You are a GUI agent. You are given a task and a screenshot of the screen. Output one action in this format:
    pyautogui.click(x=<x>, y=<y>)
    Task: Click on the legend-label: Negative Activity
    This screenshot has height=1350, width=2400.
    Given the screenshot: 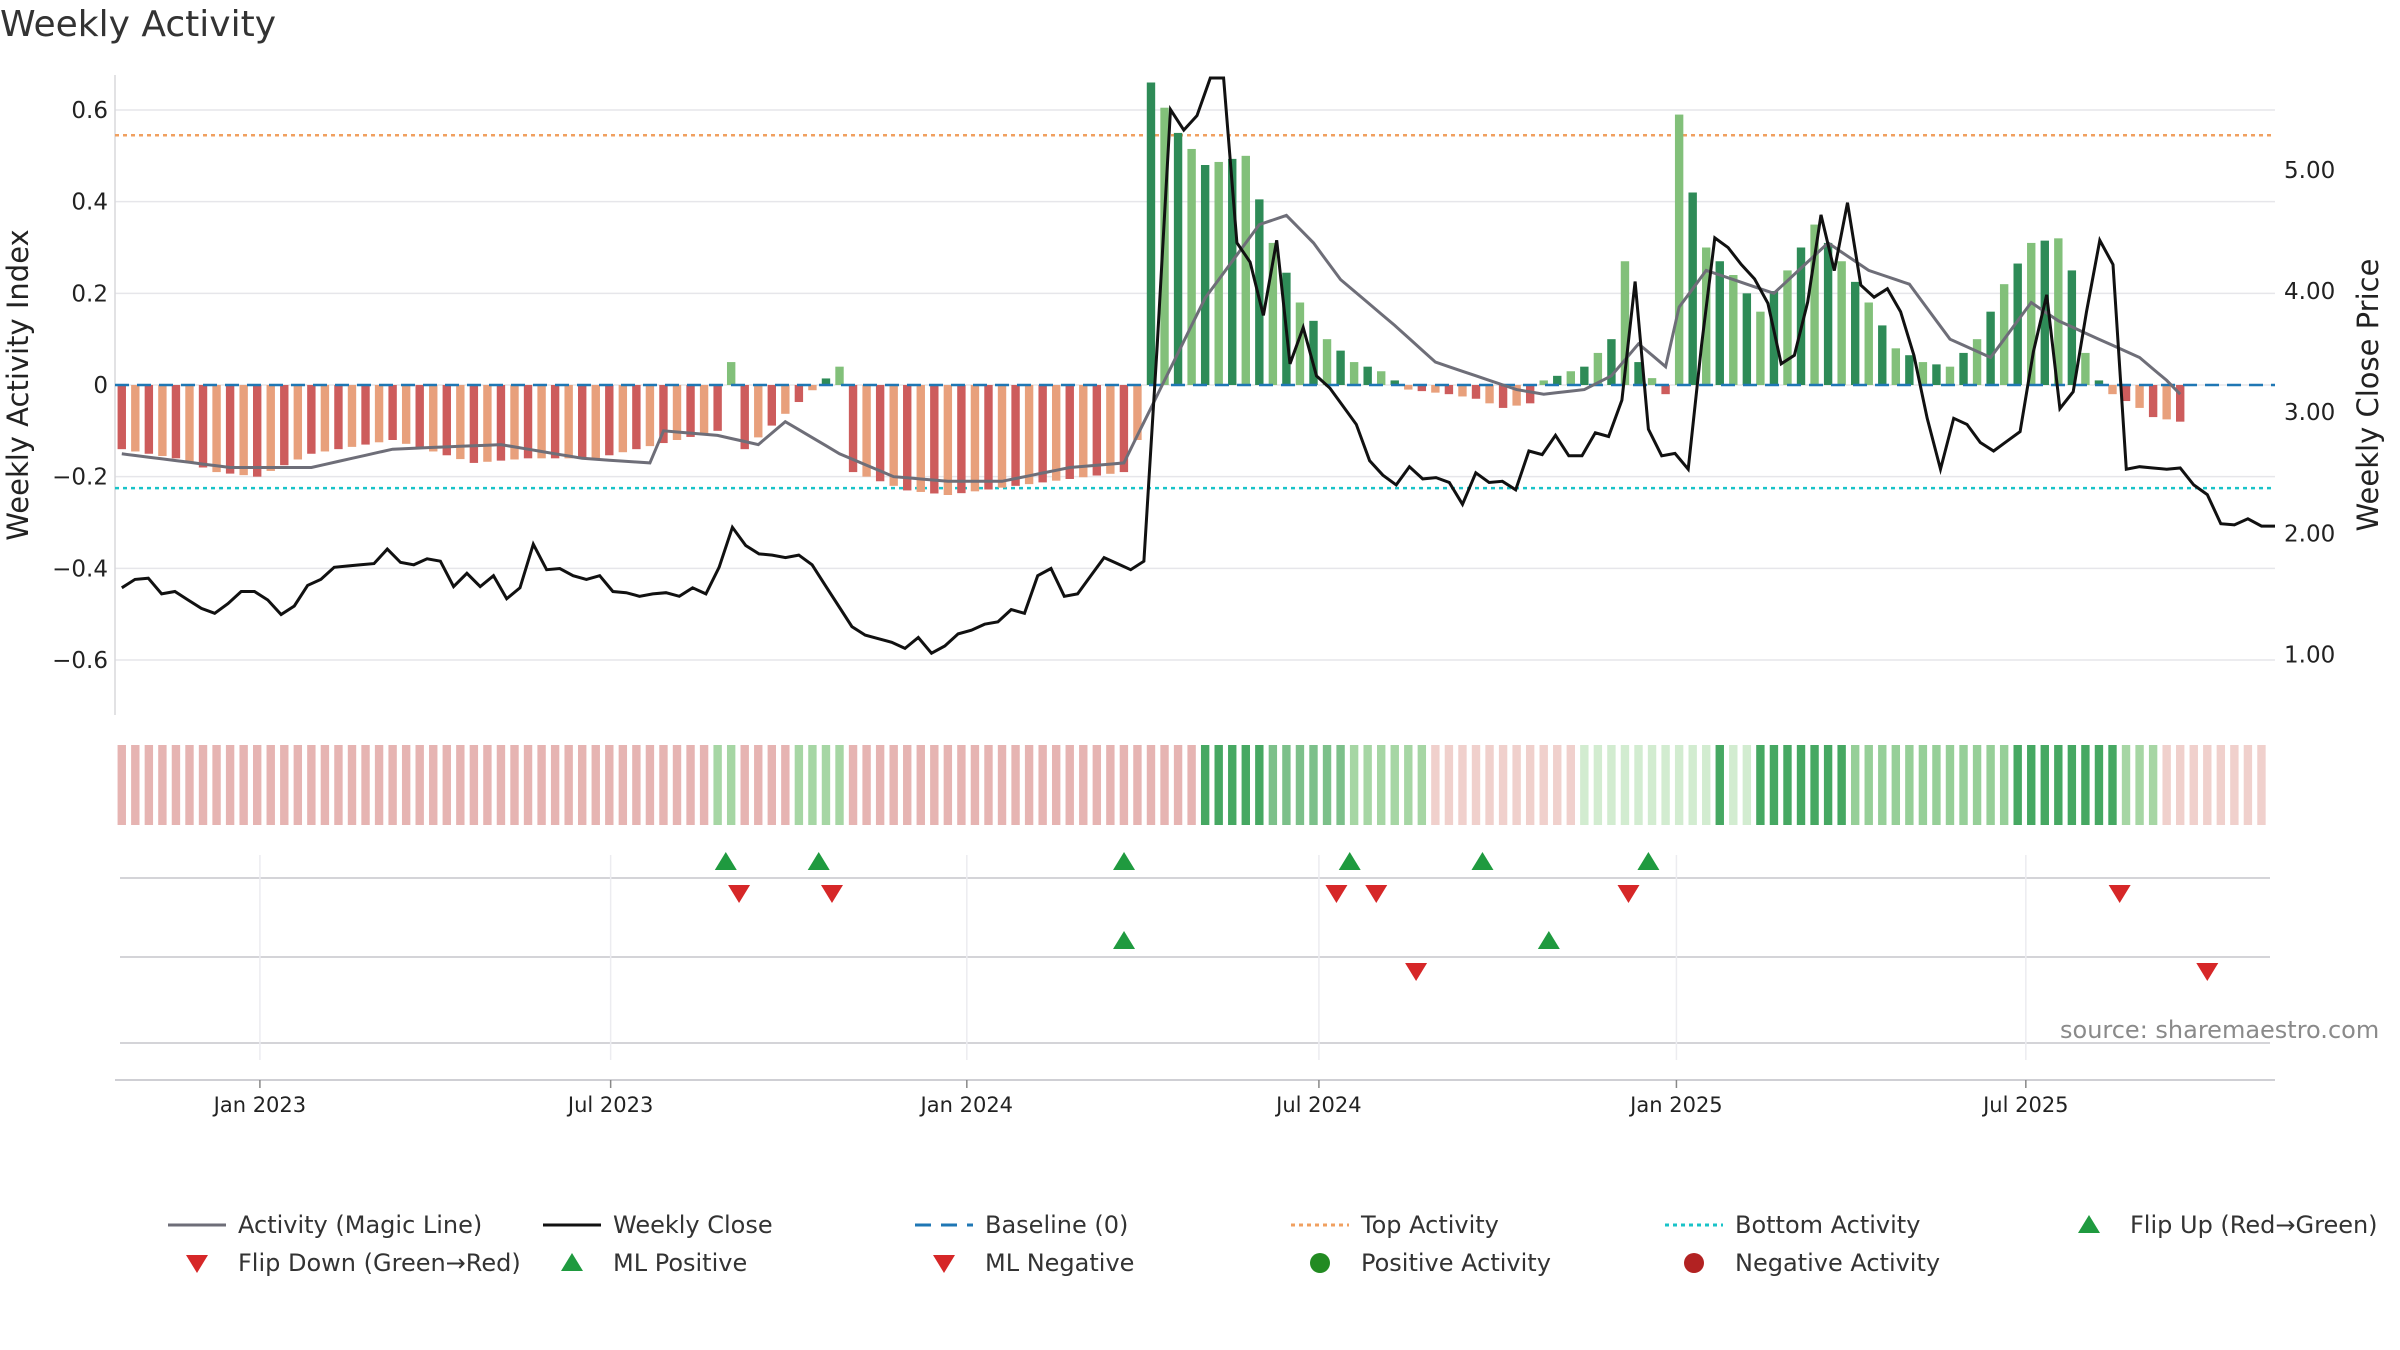 What is the action you would take?
    pyautogui.click(x=1837, y=1263)
    